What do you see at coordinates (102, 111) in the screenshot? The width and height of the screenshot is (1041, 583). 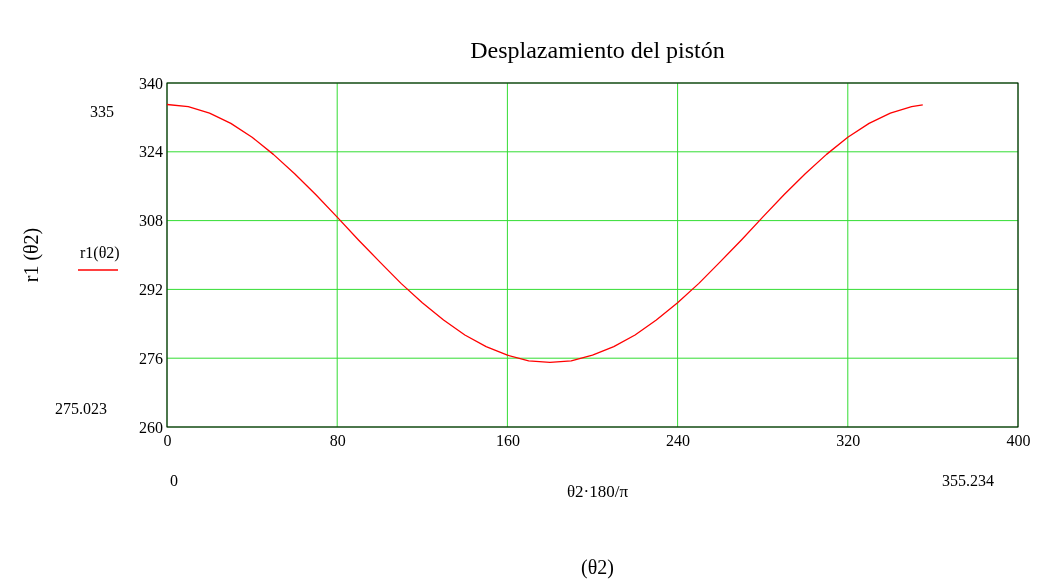 I see `text: 335` at bounding box center [102, 111].